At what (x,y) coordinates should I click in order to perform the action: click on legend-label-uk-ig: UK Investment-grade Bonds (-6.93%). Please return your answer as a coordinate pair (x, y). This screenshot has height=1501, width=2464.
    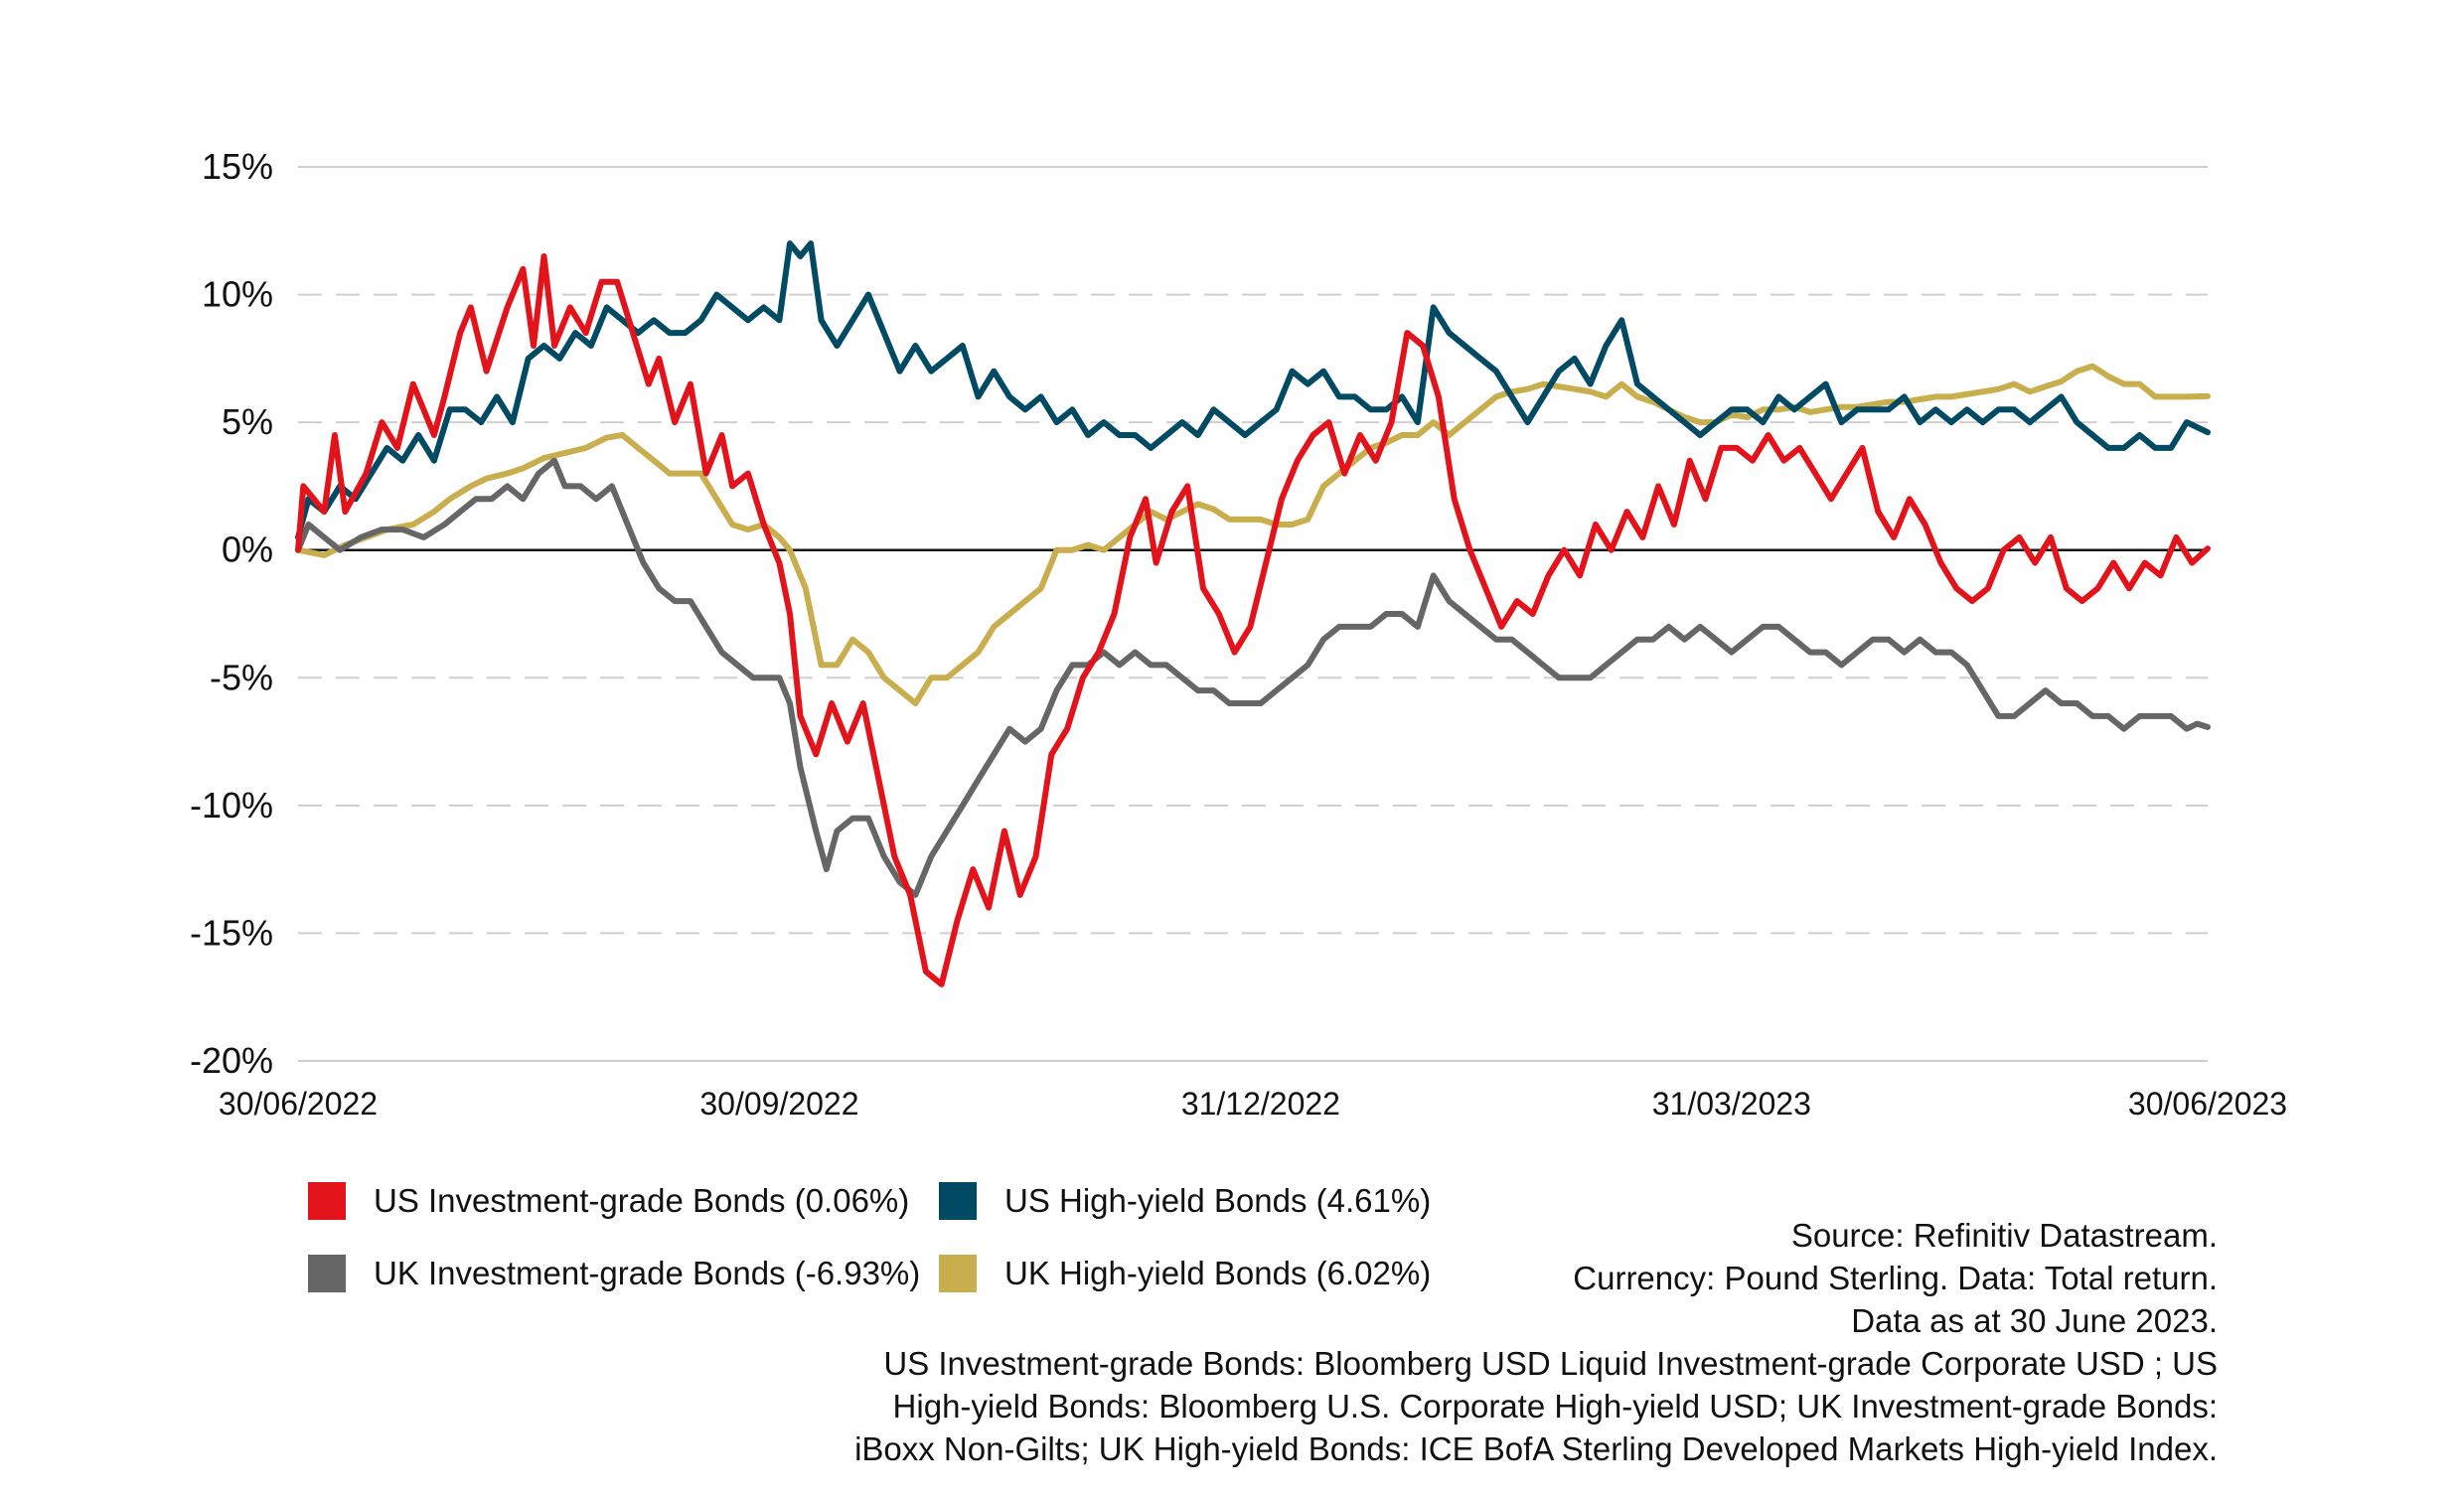
    Looking at the image, I should click on (647, 1273).